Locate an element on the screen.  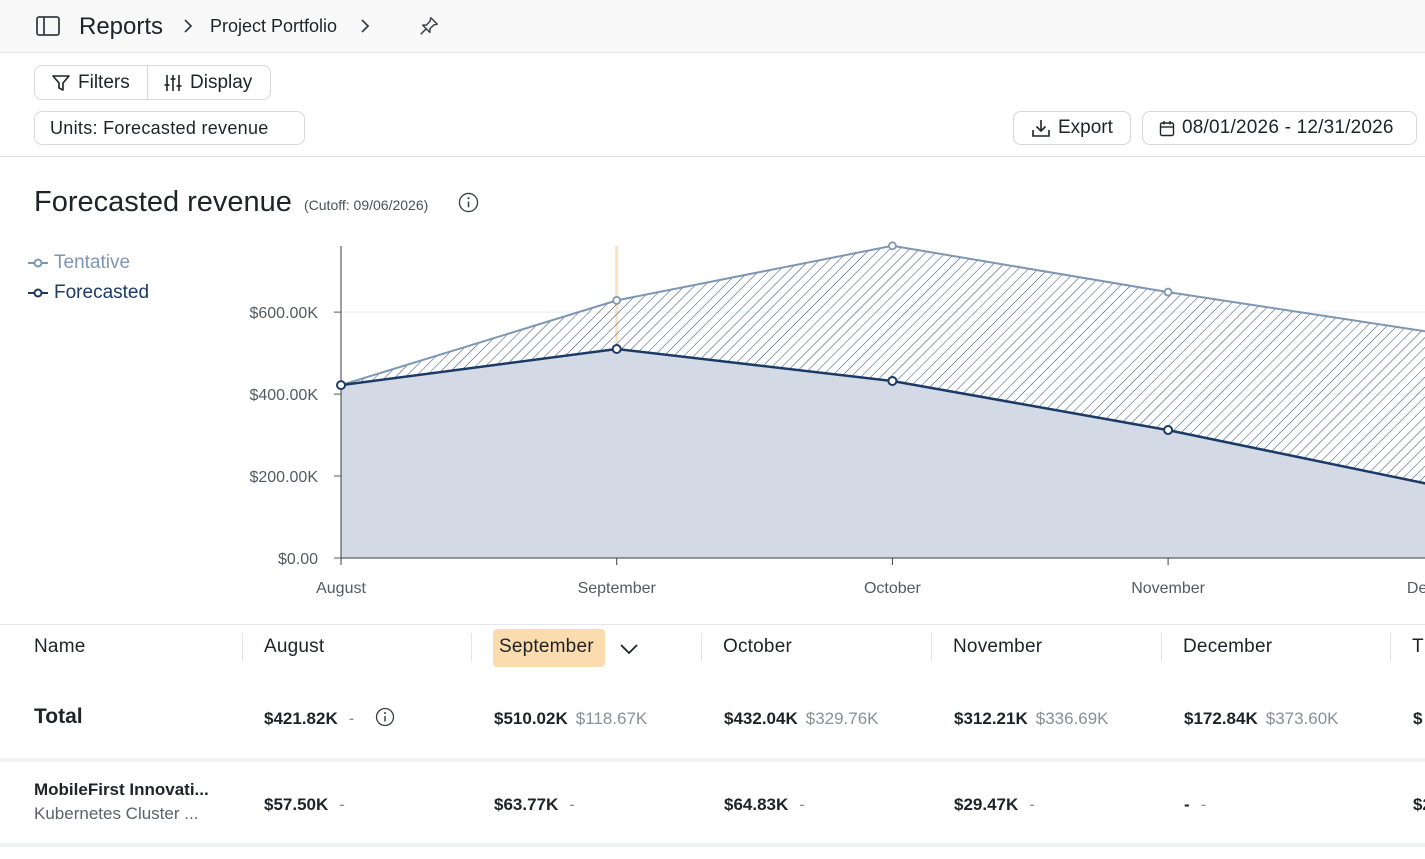
total-cell-total: $ is located at coordinates (1418, 718).